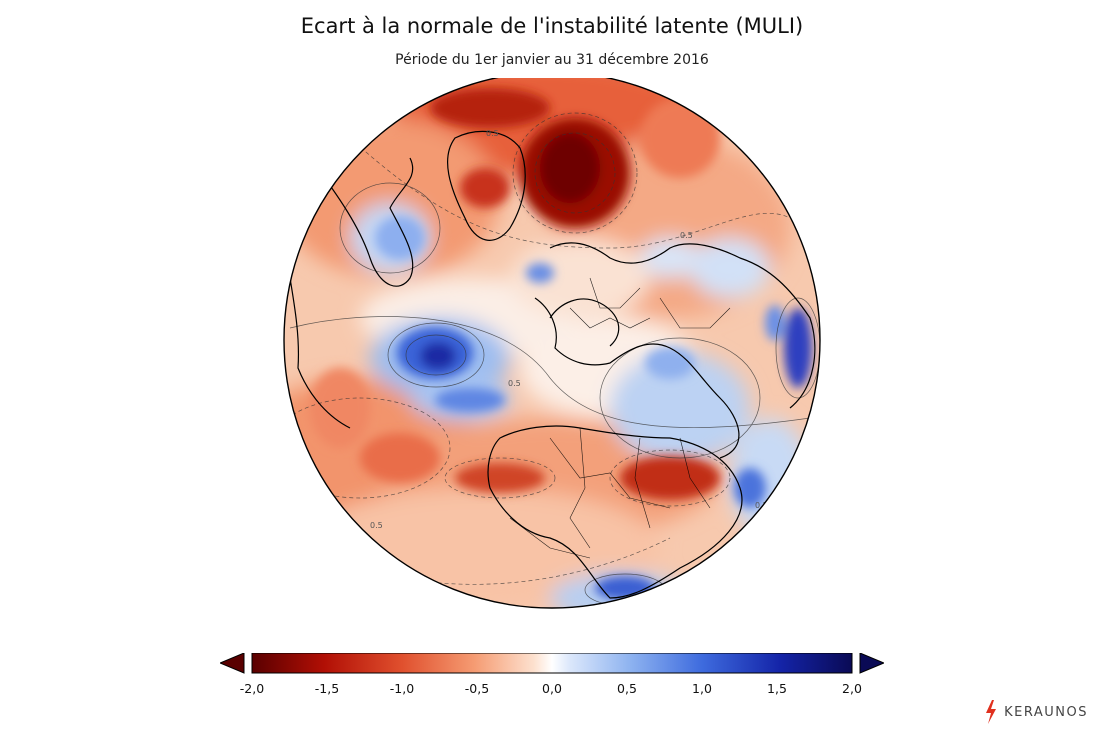 This screenshot has height=736, width=1104. Describe the element at coordinates (871, 663) in the screenshot. I see `colorbar-extend-max` at that location.